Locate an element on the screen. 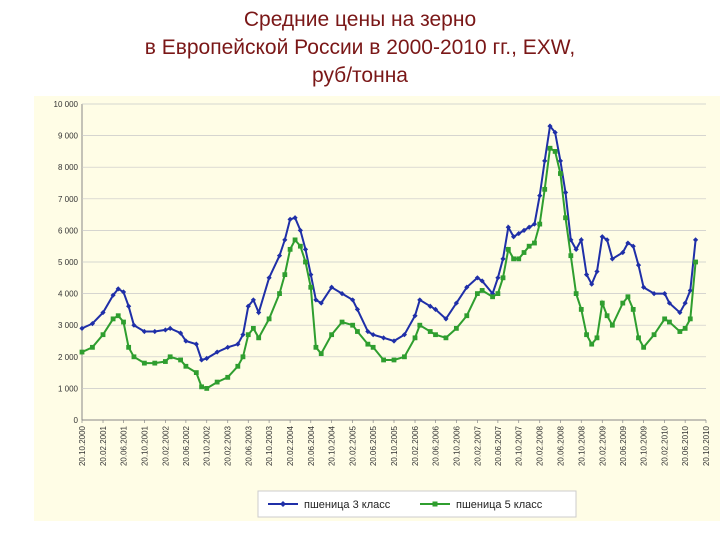 The image size is (720, 540). x-tick-label: 20.02.2008 is located at coordinates (540, 445).